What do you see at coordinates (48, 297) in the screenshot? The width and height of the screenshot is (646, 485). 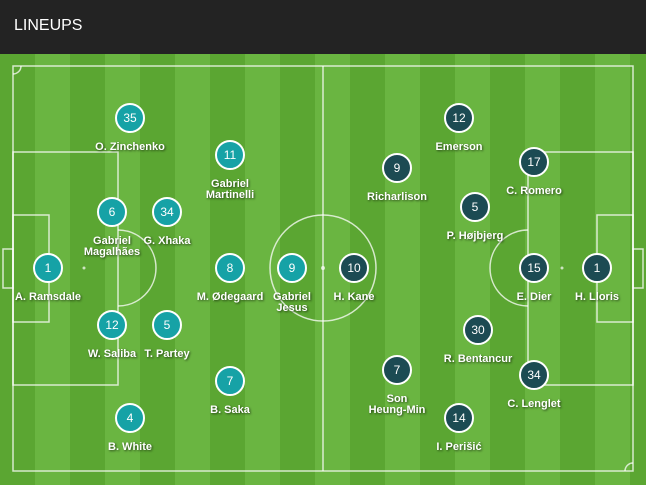 I see `player-name: A. Ramsdale` at bounding box center [48, 297].